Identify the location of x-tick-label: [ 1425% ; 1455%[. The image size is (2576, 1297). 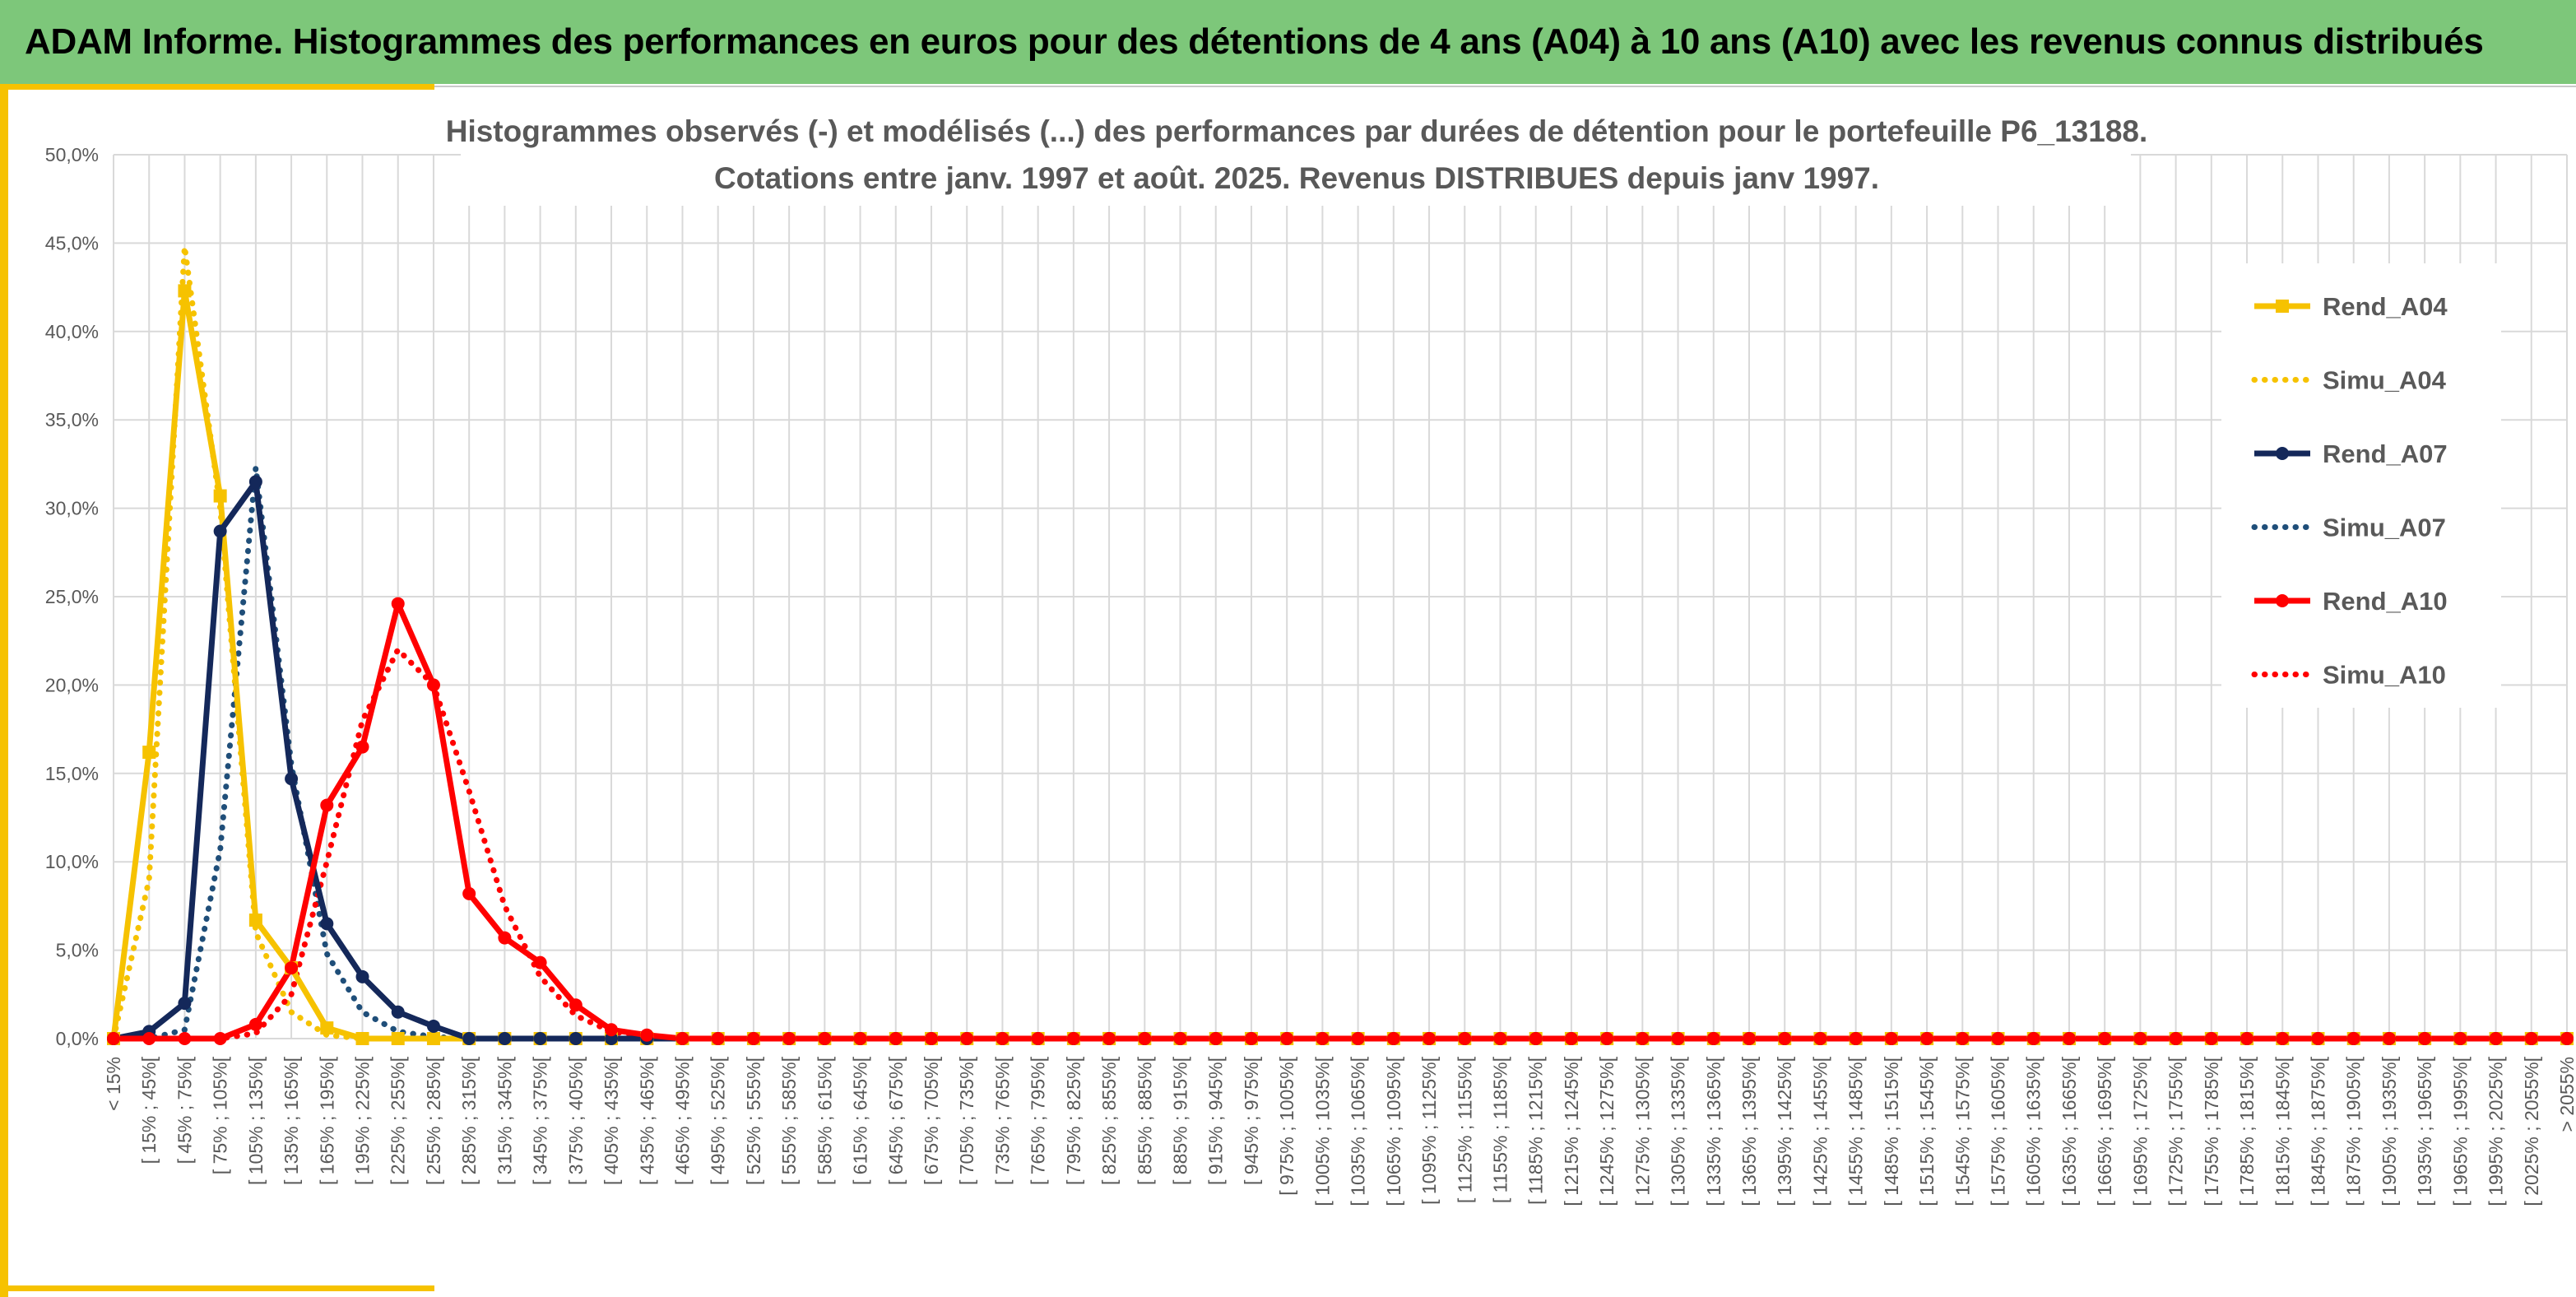
(1820, 1131).